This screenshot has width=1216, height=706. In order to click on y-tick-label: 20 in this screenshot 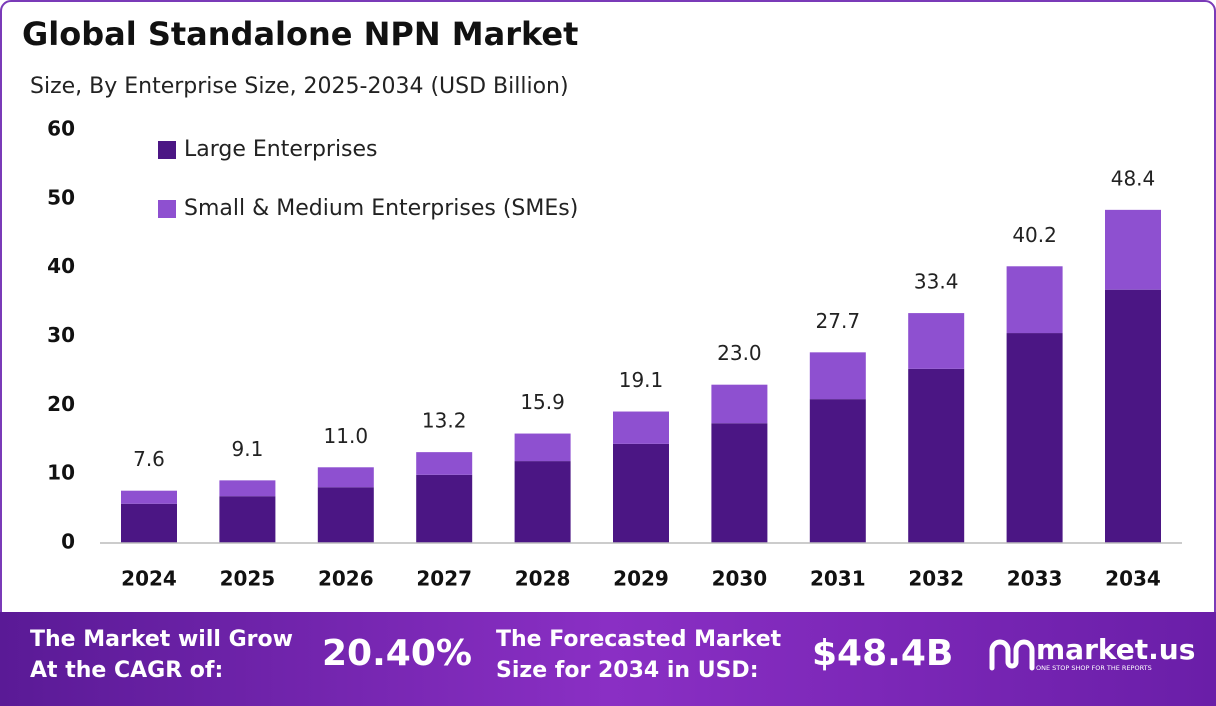, I will do `click(61, 404)`.